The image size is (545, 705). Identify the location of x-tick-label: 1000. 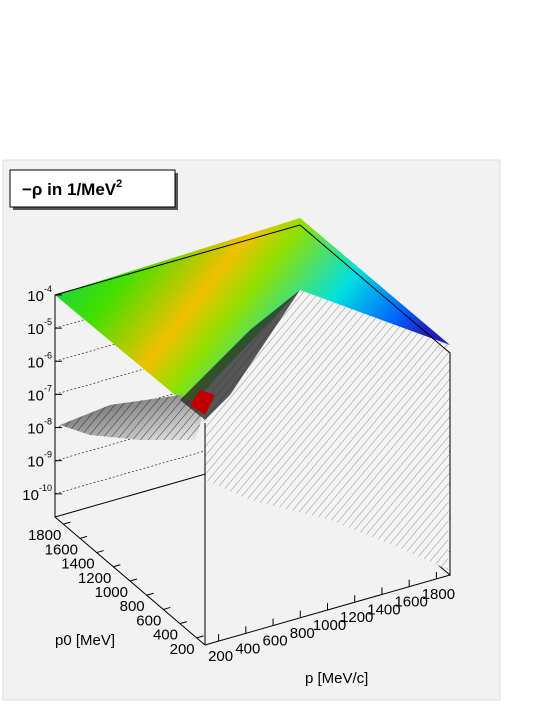
(329, 625).